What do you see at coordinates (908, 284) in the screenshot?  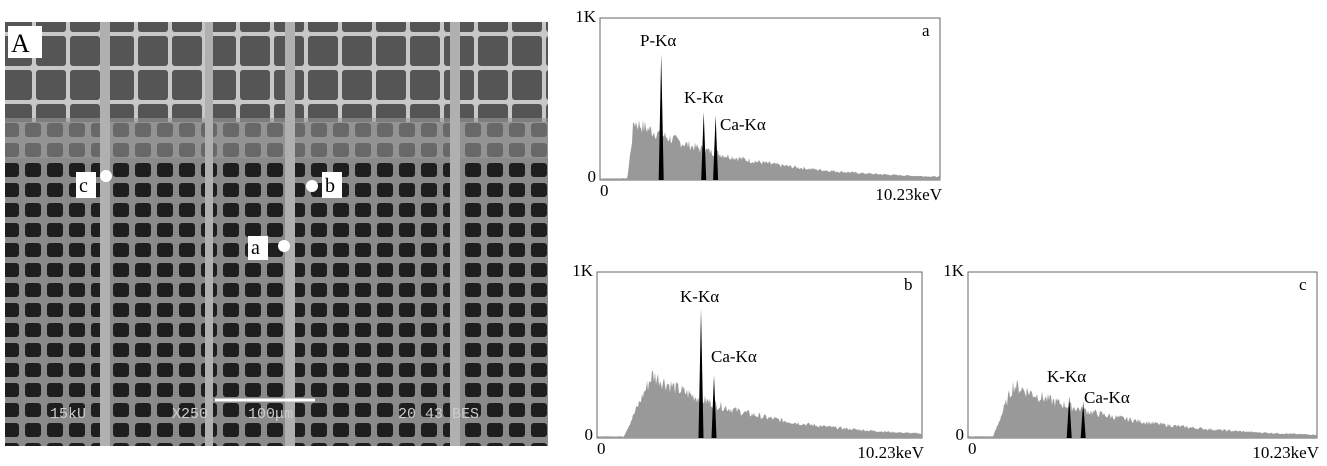 I see `panel-label: b` at bounding box center [908, 284].